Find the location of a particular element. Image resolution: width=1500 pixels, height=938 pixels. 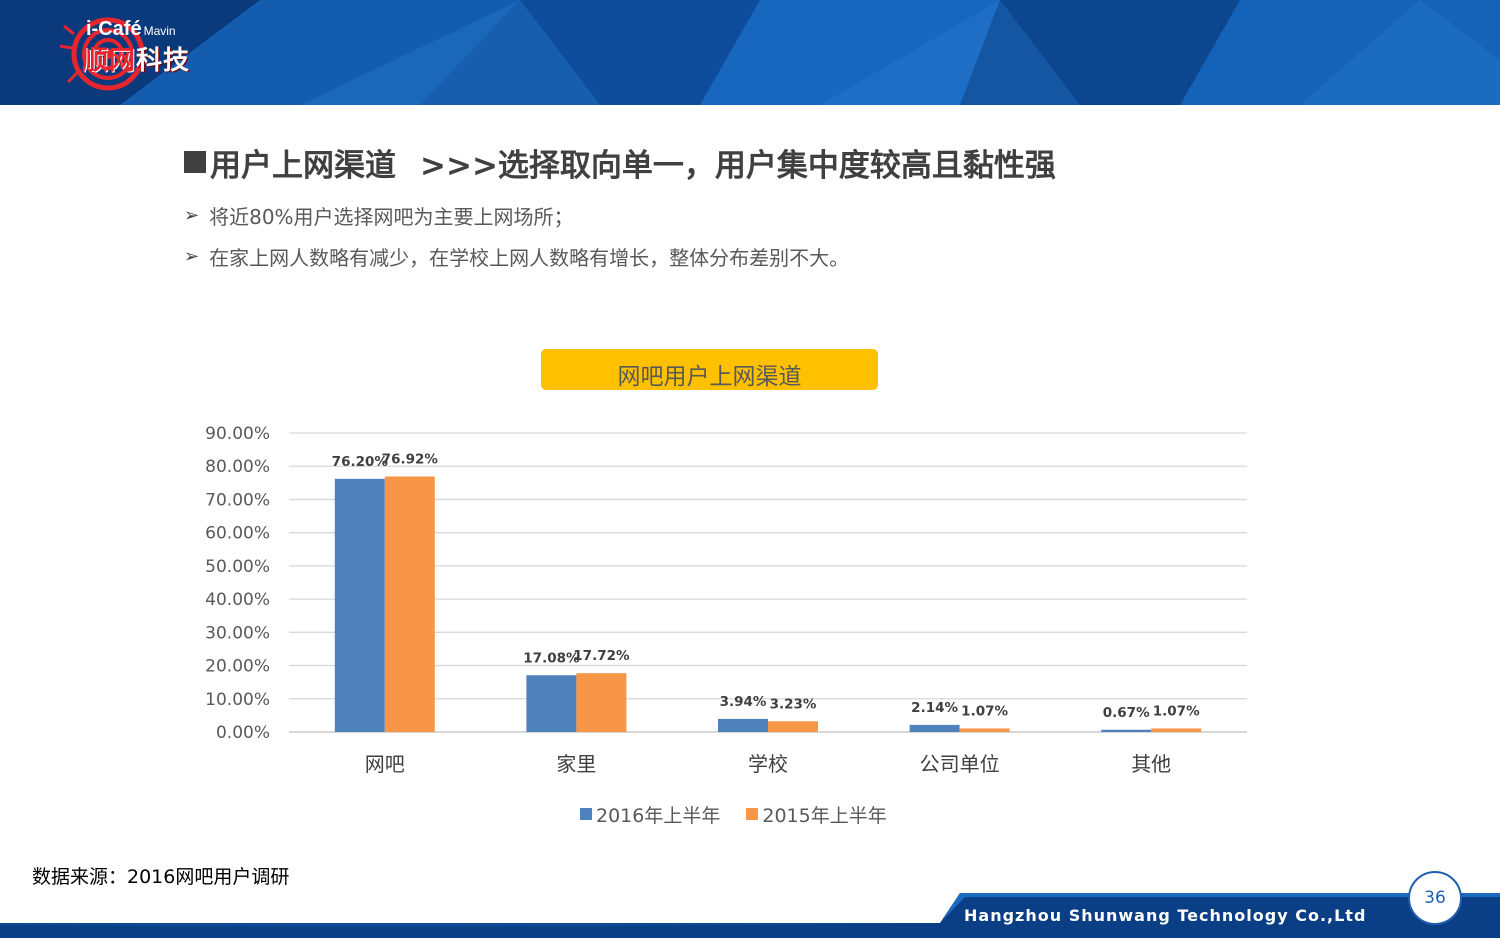

data-label: 76.92% is located at coordinates (410, 459).